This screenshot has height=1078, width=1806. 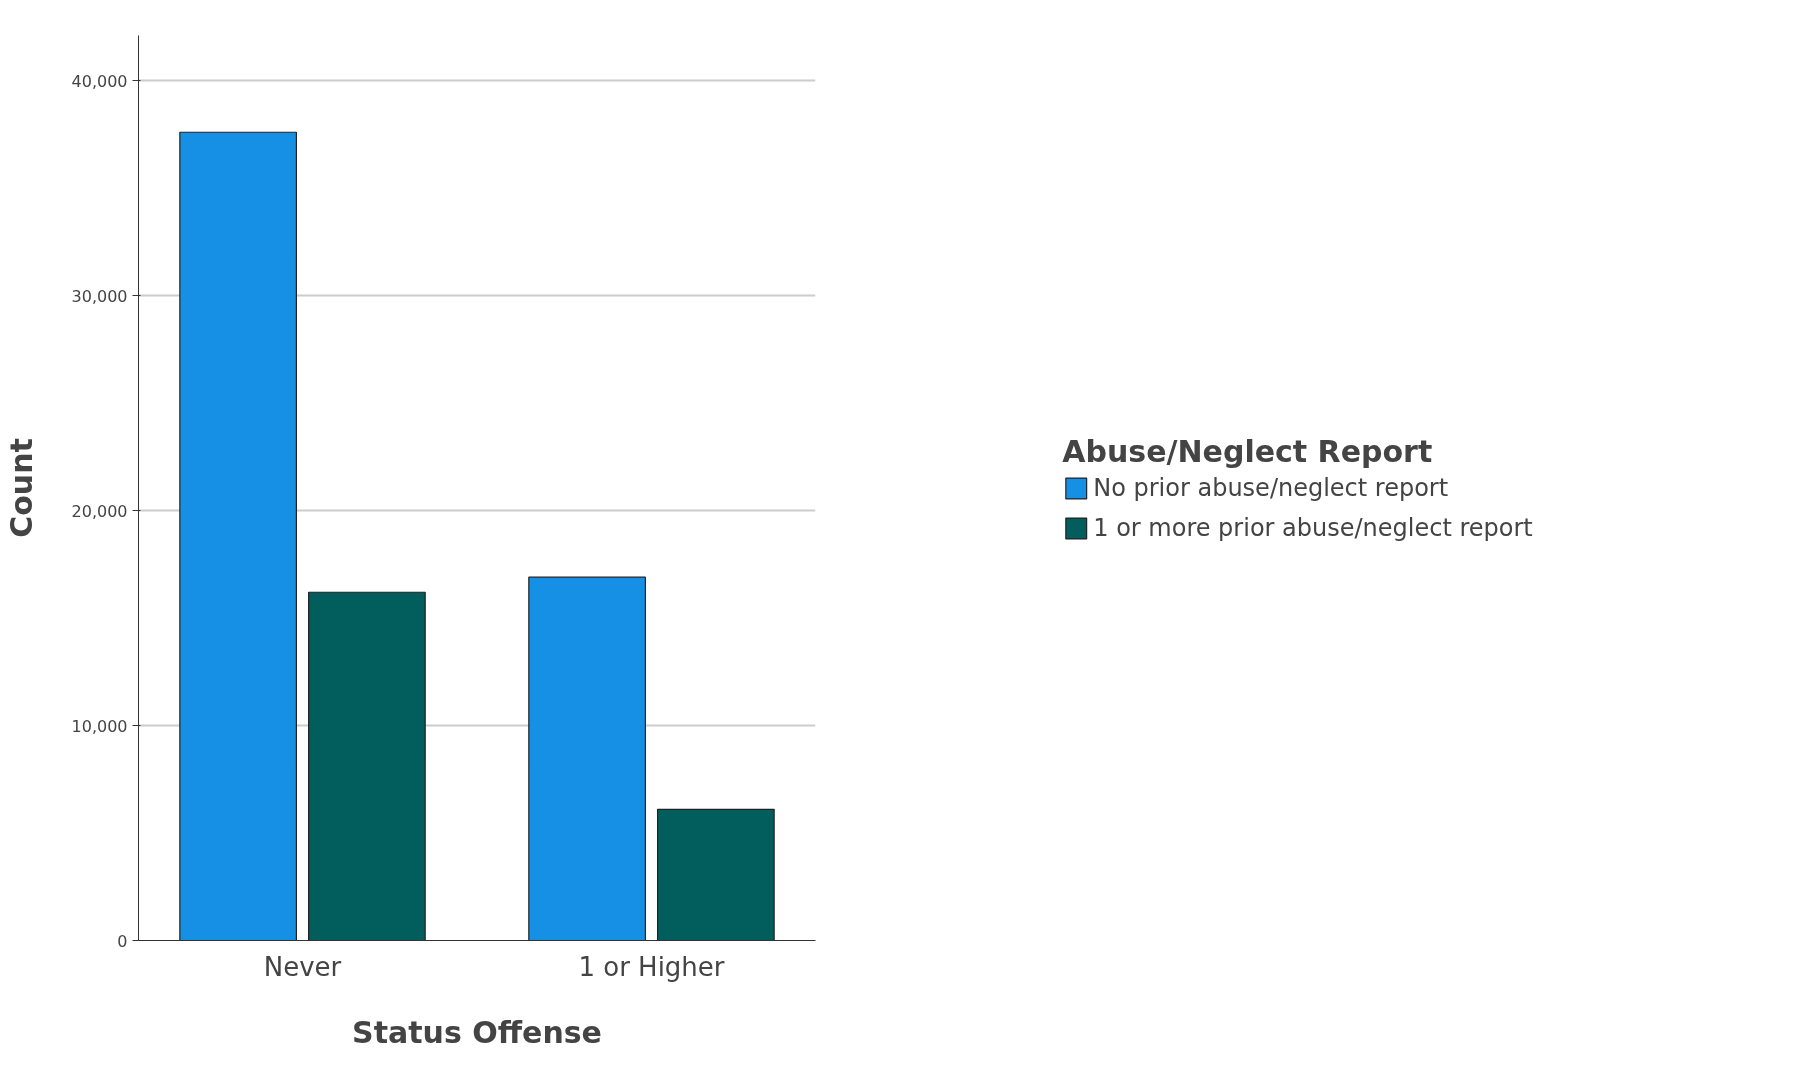 I want to click on y-tick-label: 30,000, so click(x=99, y=296).